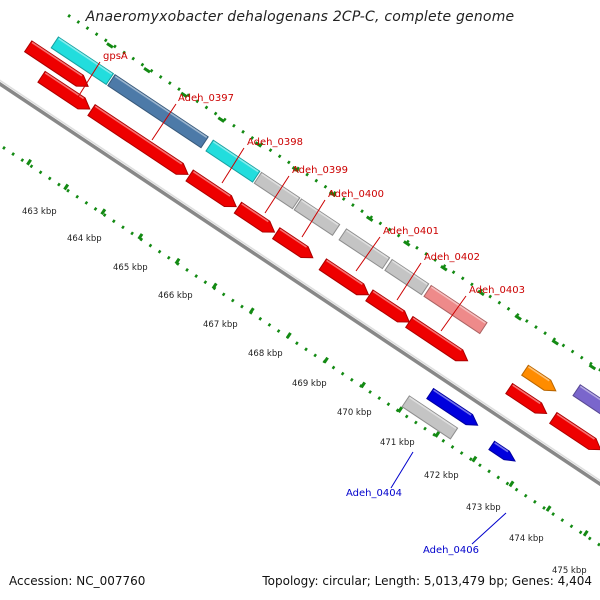 The width and height of the screenshot is (600, 600). Describe the element at coordinates (452, 257) in the screenshot. I see `gene-label: Adeh_0402` at that location.